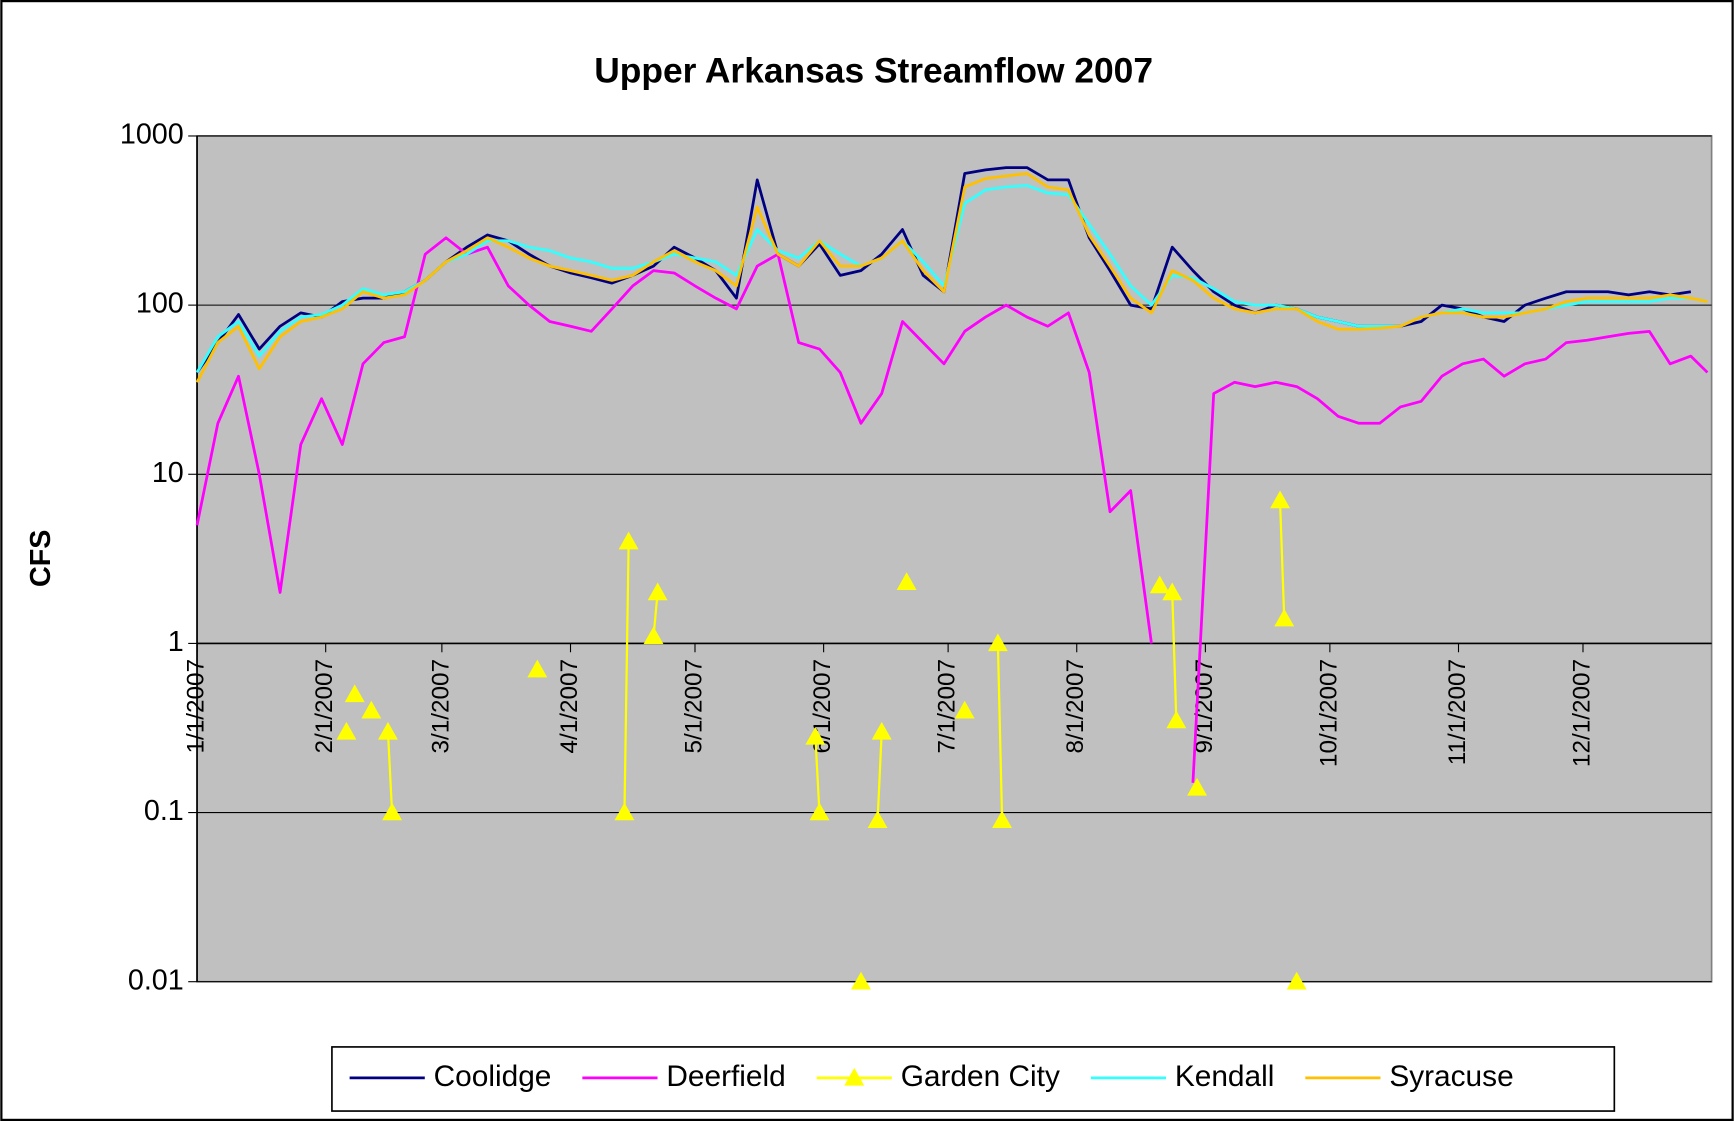 The height and width of the screenshot is (1121, 1734). What do you see at coordinates (168, 473) in the screenshot?
I see `y-tick-label: 10` at bounding box center [168, 473].